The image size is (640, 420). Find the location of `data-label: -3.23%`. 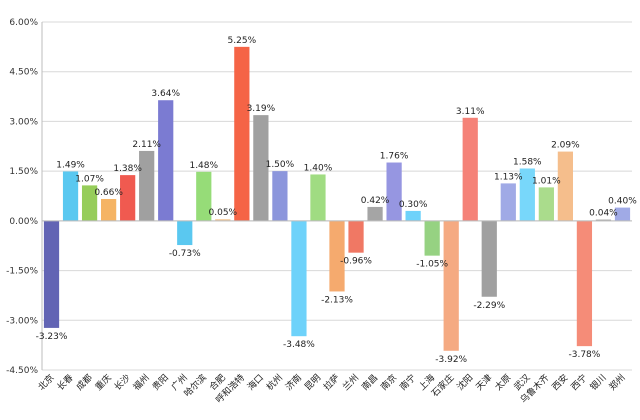

data-label: -3.23% is located at coordinates (52, 337).